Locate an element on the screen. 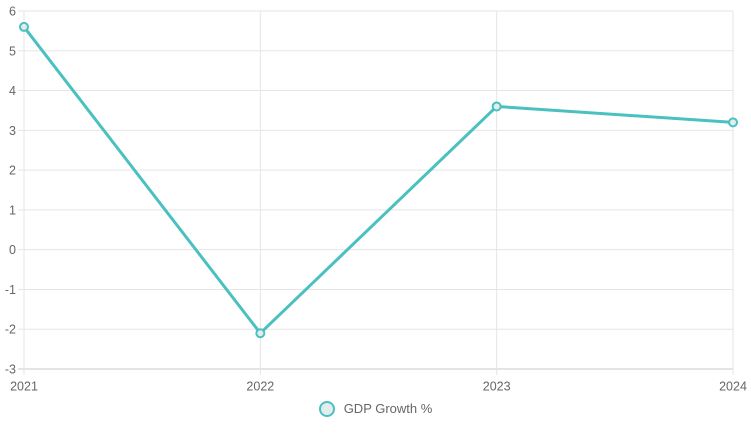  x-tick-label: 2024 is located at coordinates (733, 387).